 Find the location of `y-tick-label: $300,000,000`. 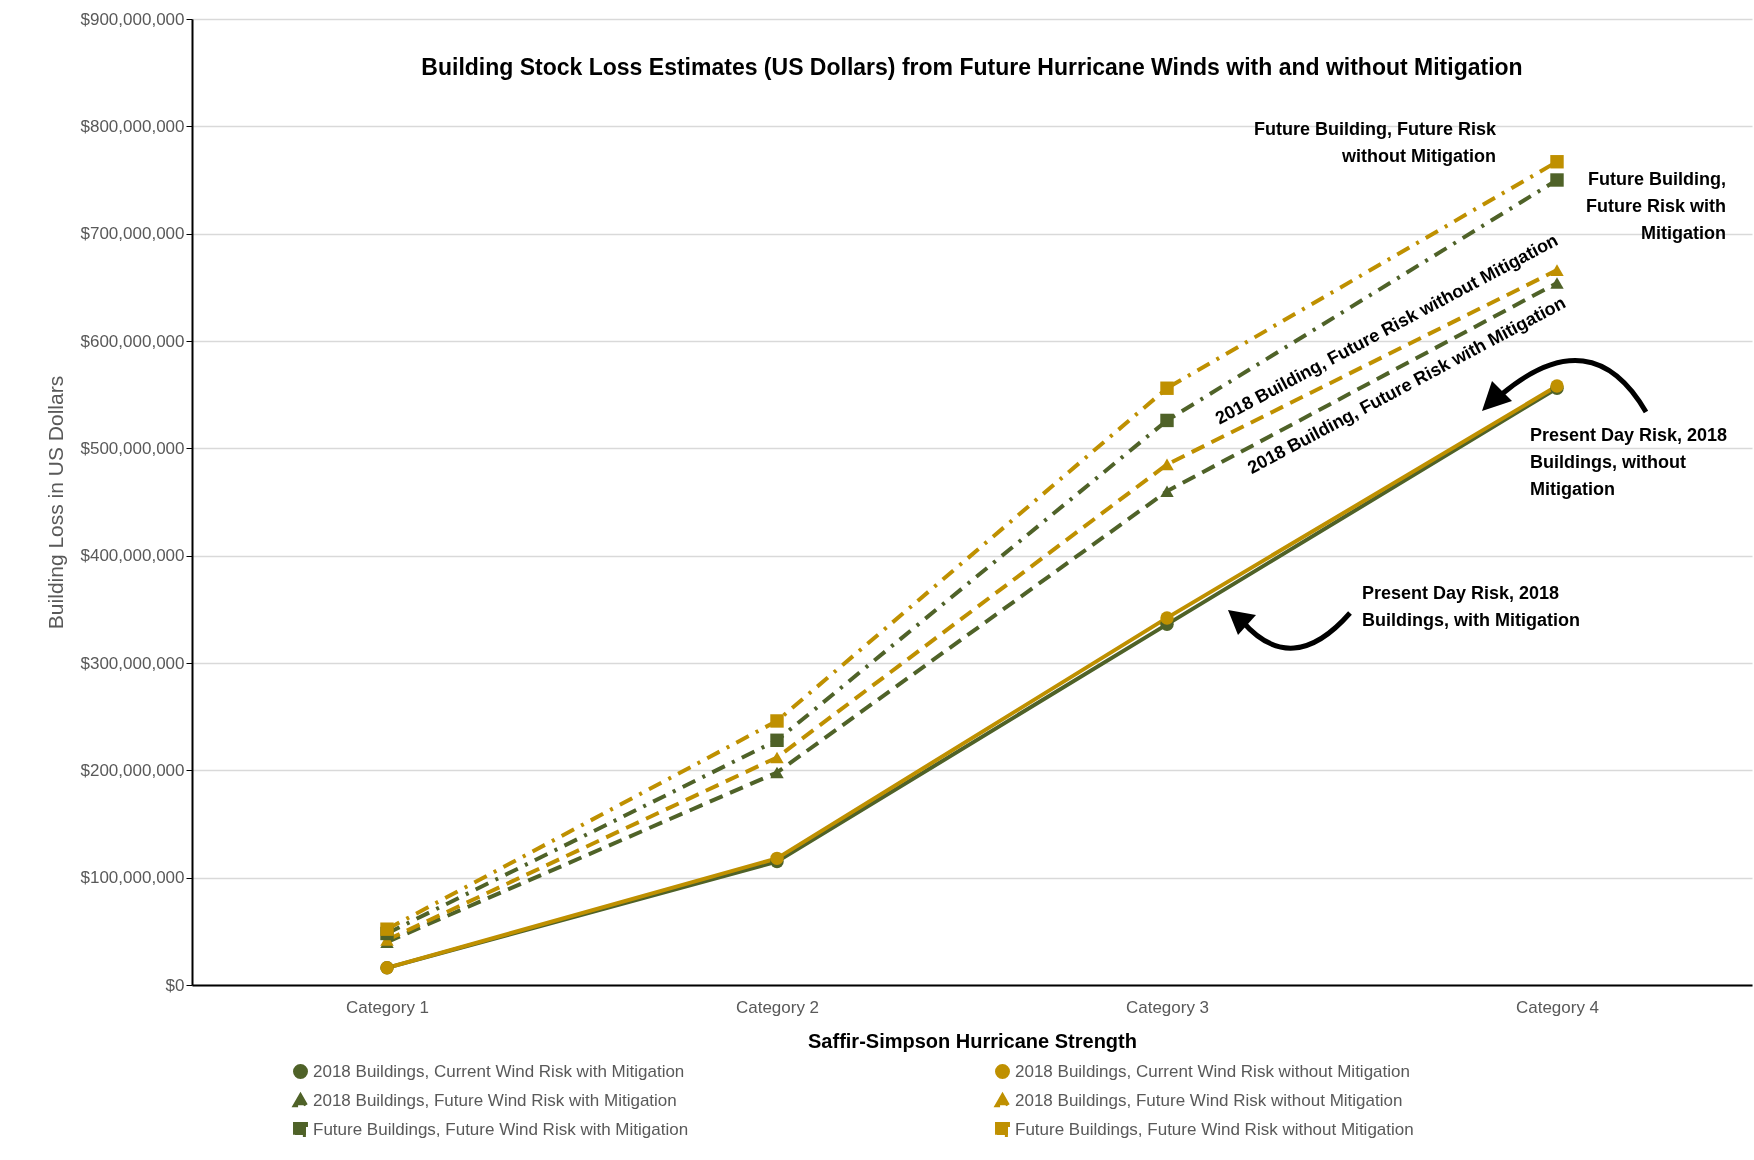

y-tick-label: $300,000,000 is located at coordinates (132, 663).